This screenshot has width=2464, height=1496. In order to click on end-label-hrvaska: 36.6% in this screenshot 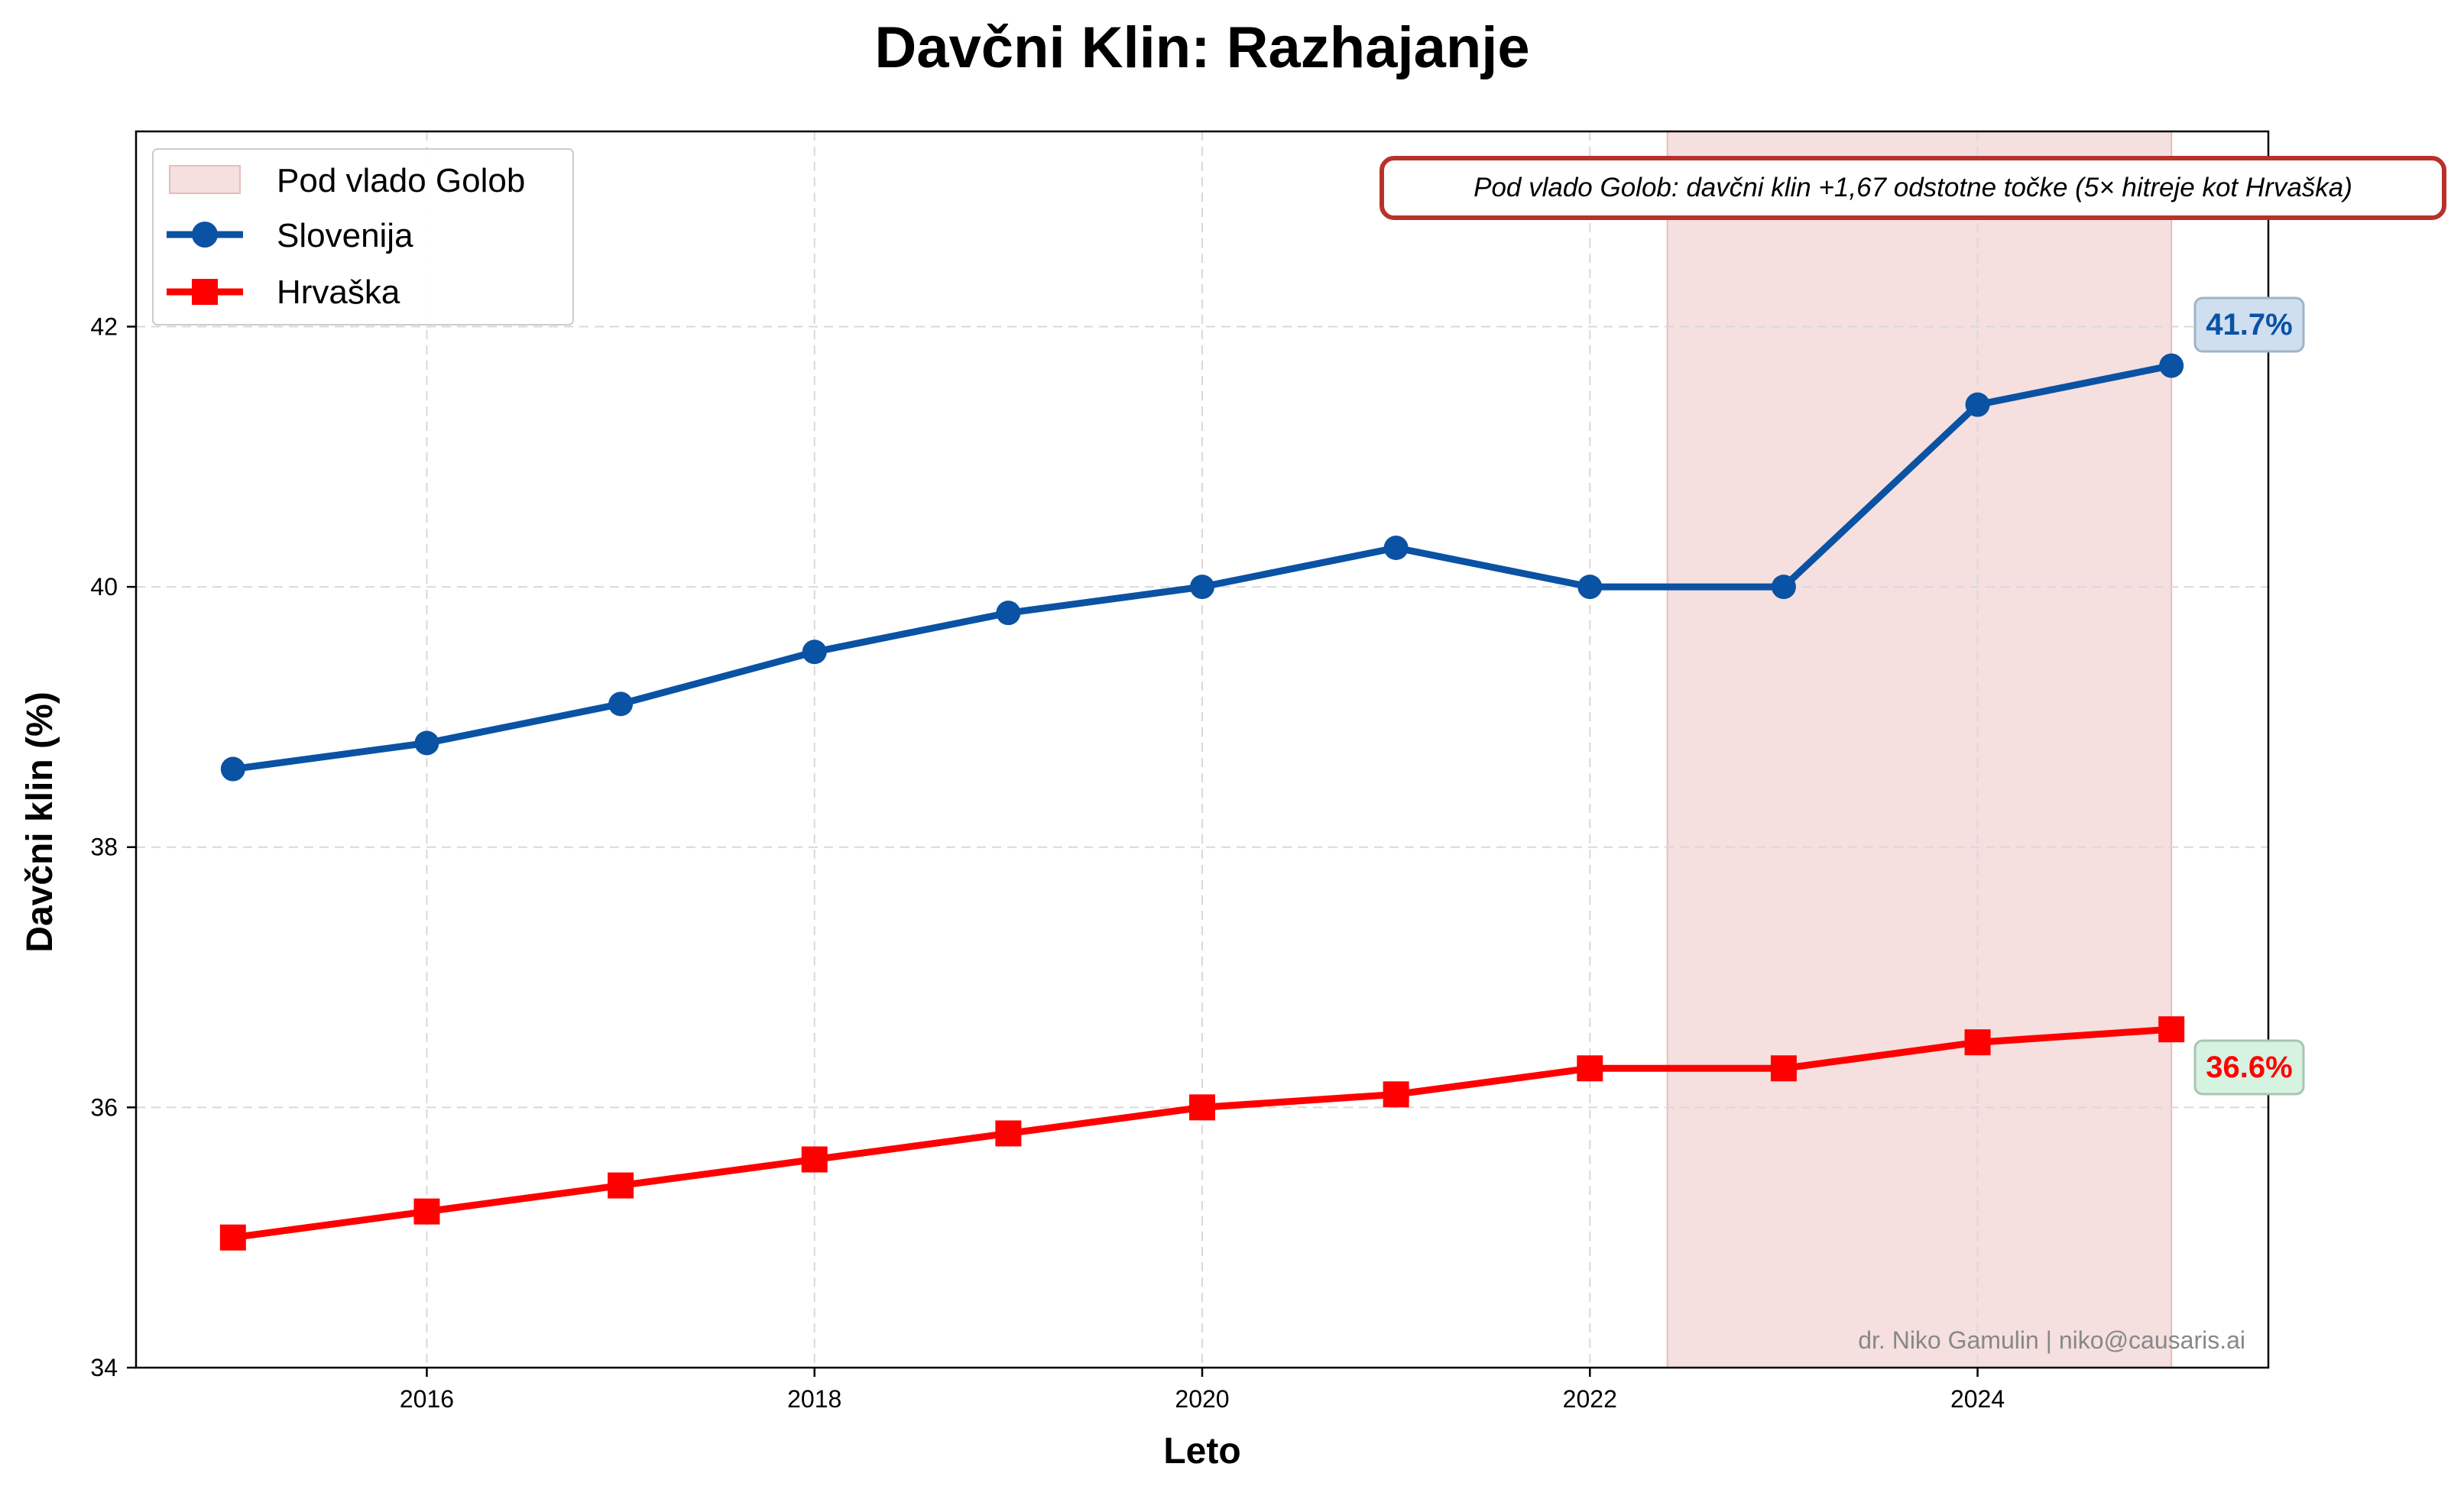, I will do `click(2249, 1067)`.